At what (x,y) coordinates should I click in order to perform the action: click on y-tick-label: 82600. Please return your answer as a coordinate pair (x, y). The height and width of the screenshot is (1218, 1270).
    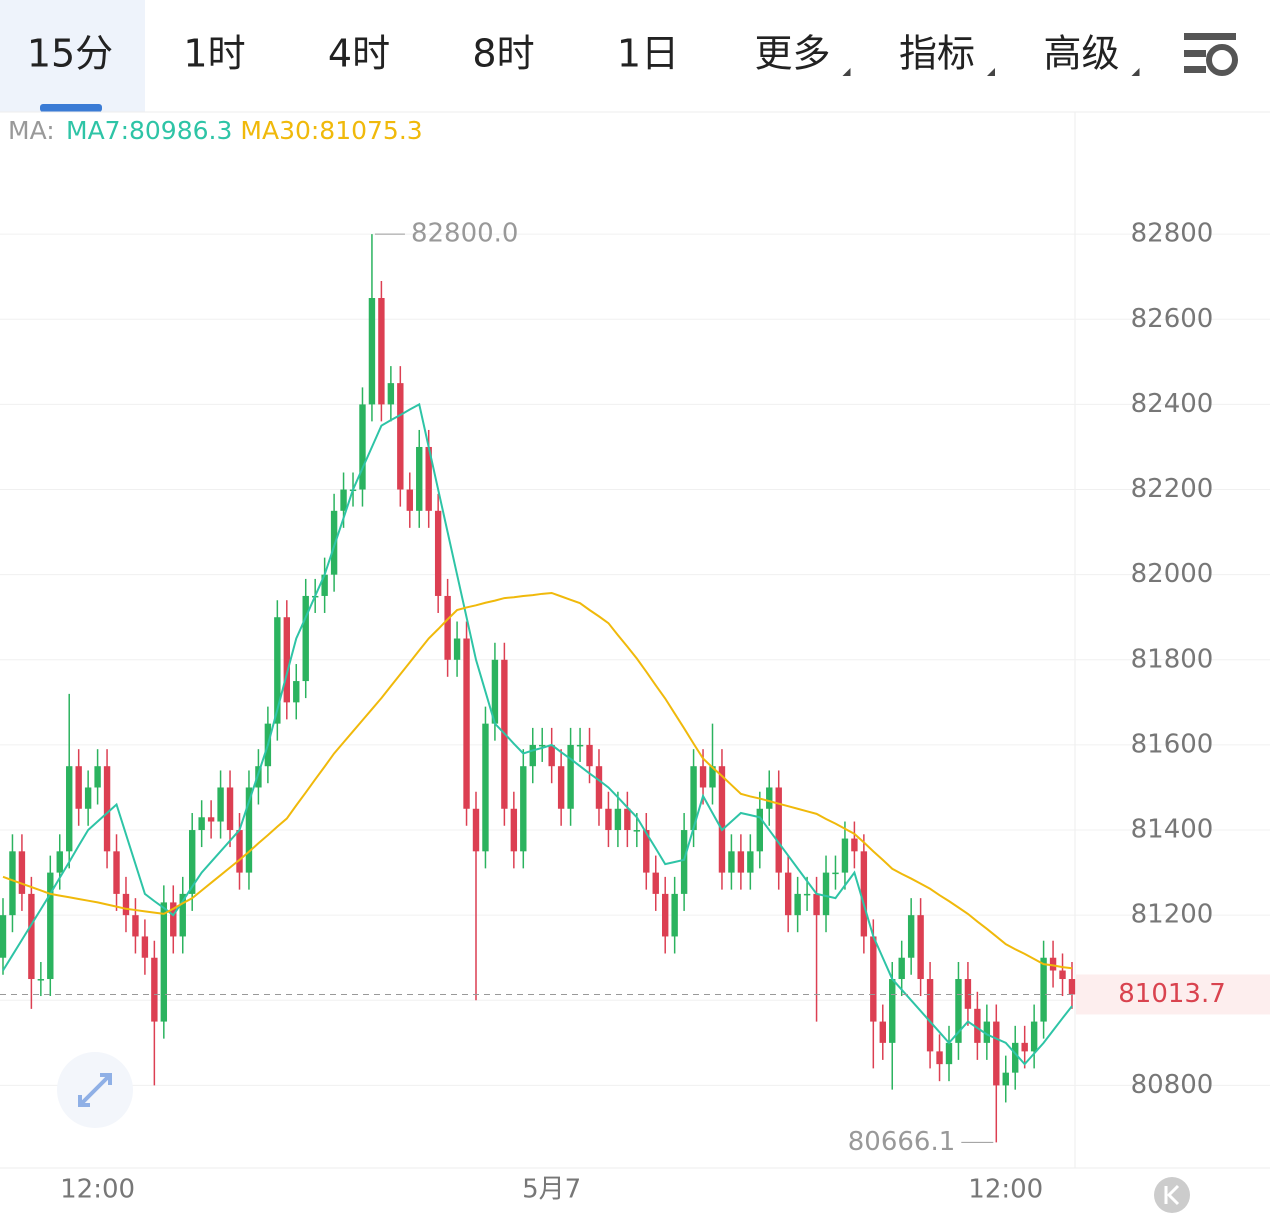
    Looking at the image, I should click on (1172, 319).